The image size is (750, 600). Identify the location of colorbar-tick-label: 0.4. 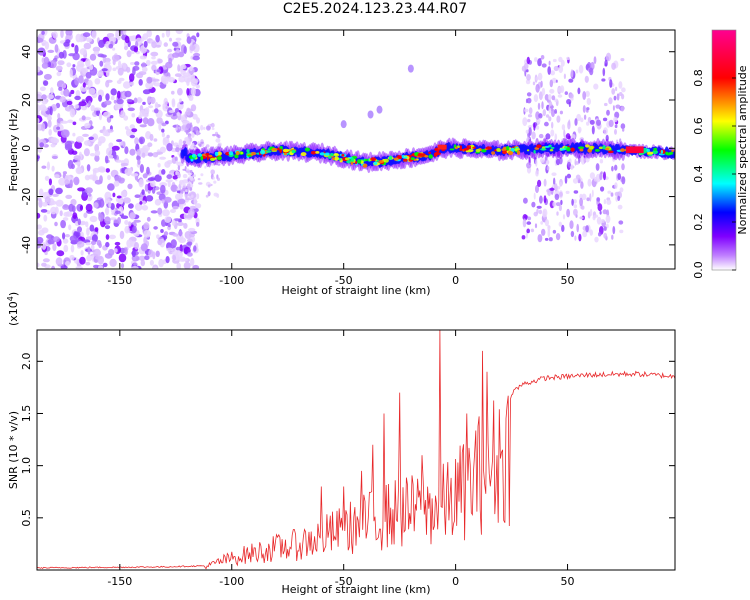
(698, 174).